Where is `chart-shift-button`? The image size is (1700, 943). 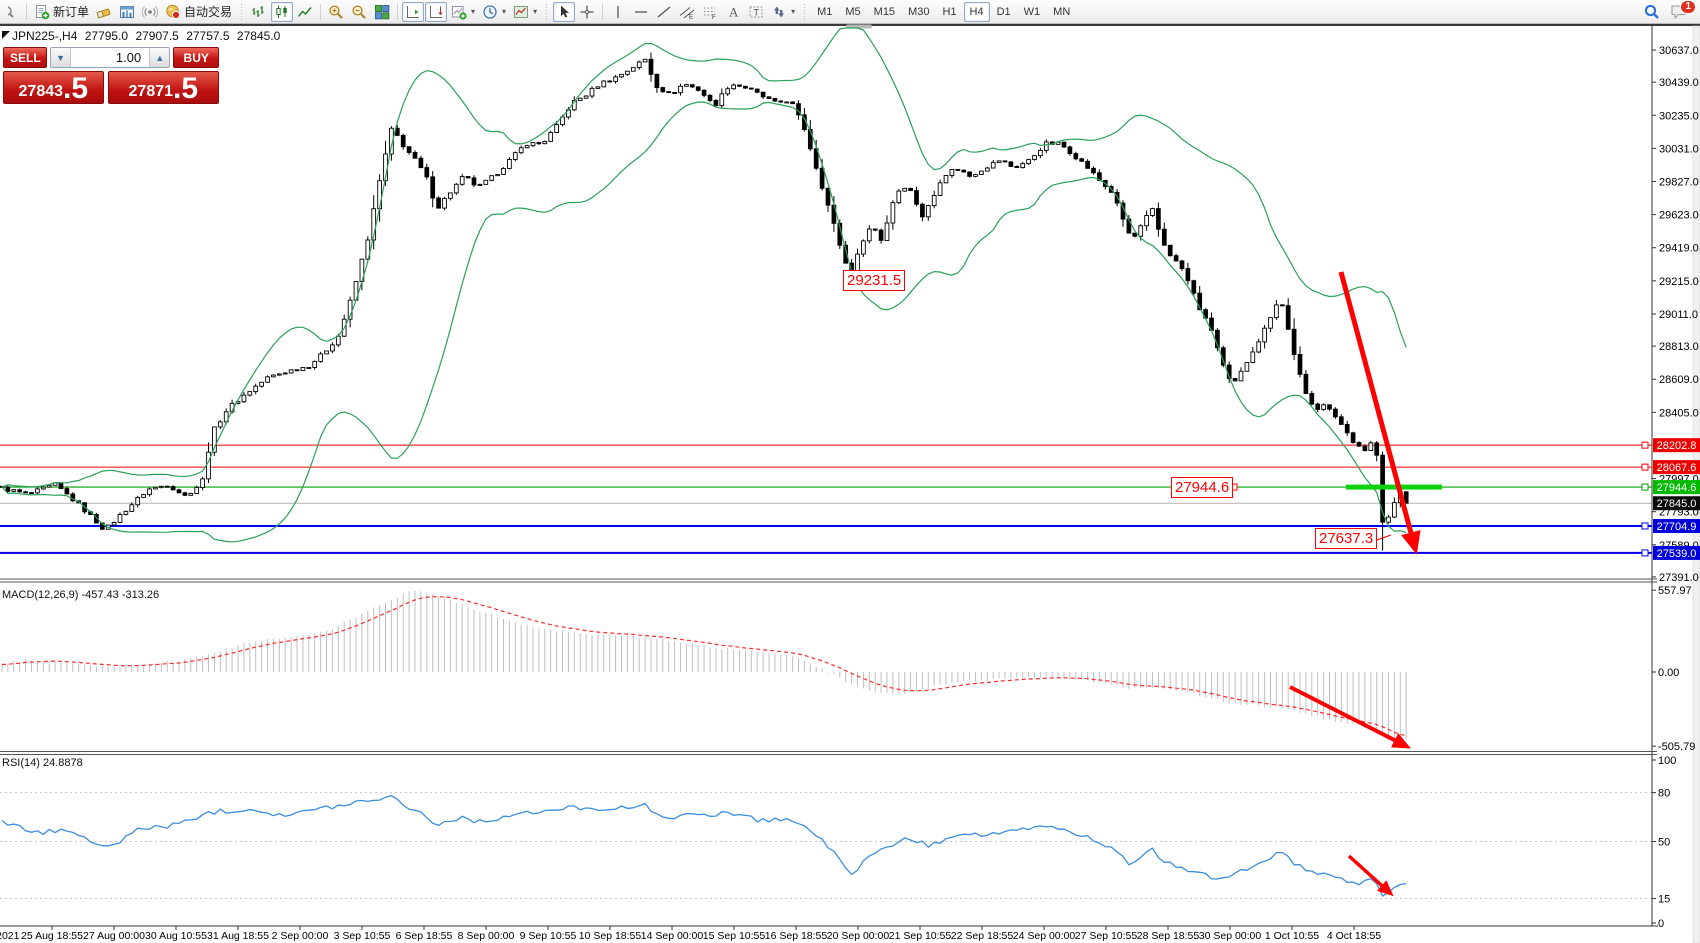
chart-shift-button is located at coordinates (413, 11).